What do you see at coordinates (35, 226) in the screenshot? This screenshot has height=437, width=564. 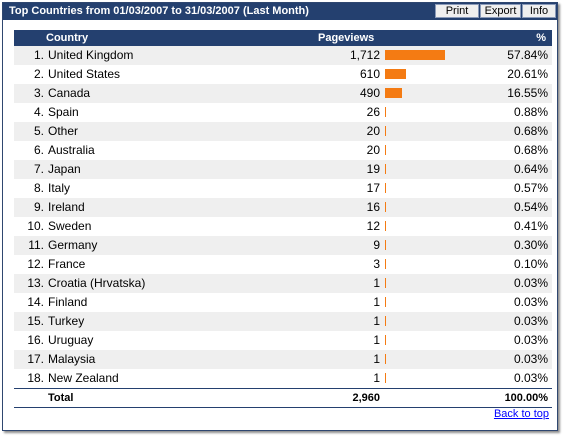 I see `row-rank: 10.` at bounding box center [35, 226].